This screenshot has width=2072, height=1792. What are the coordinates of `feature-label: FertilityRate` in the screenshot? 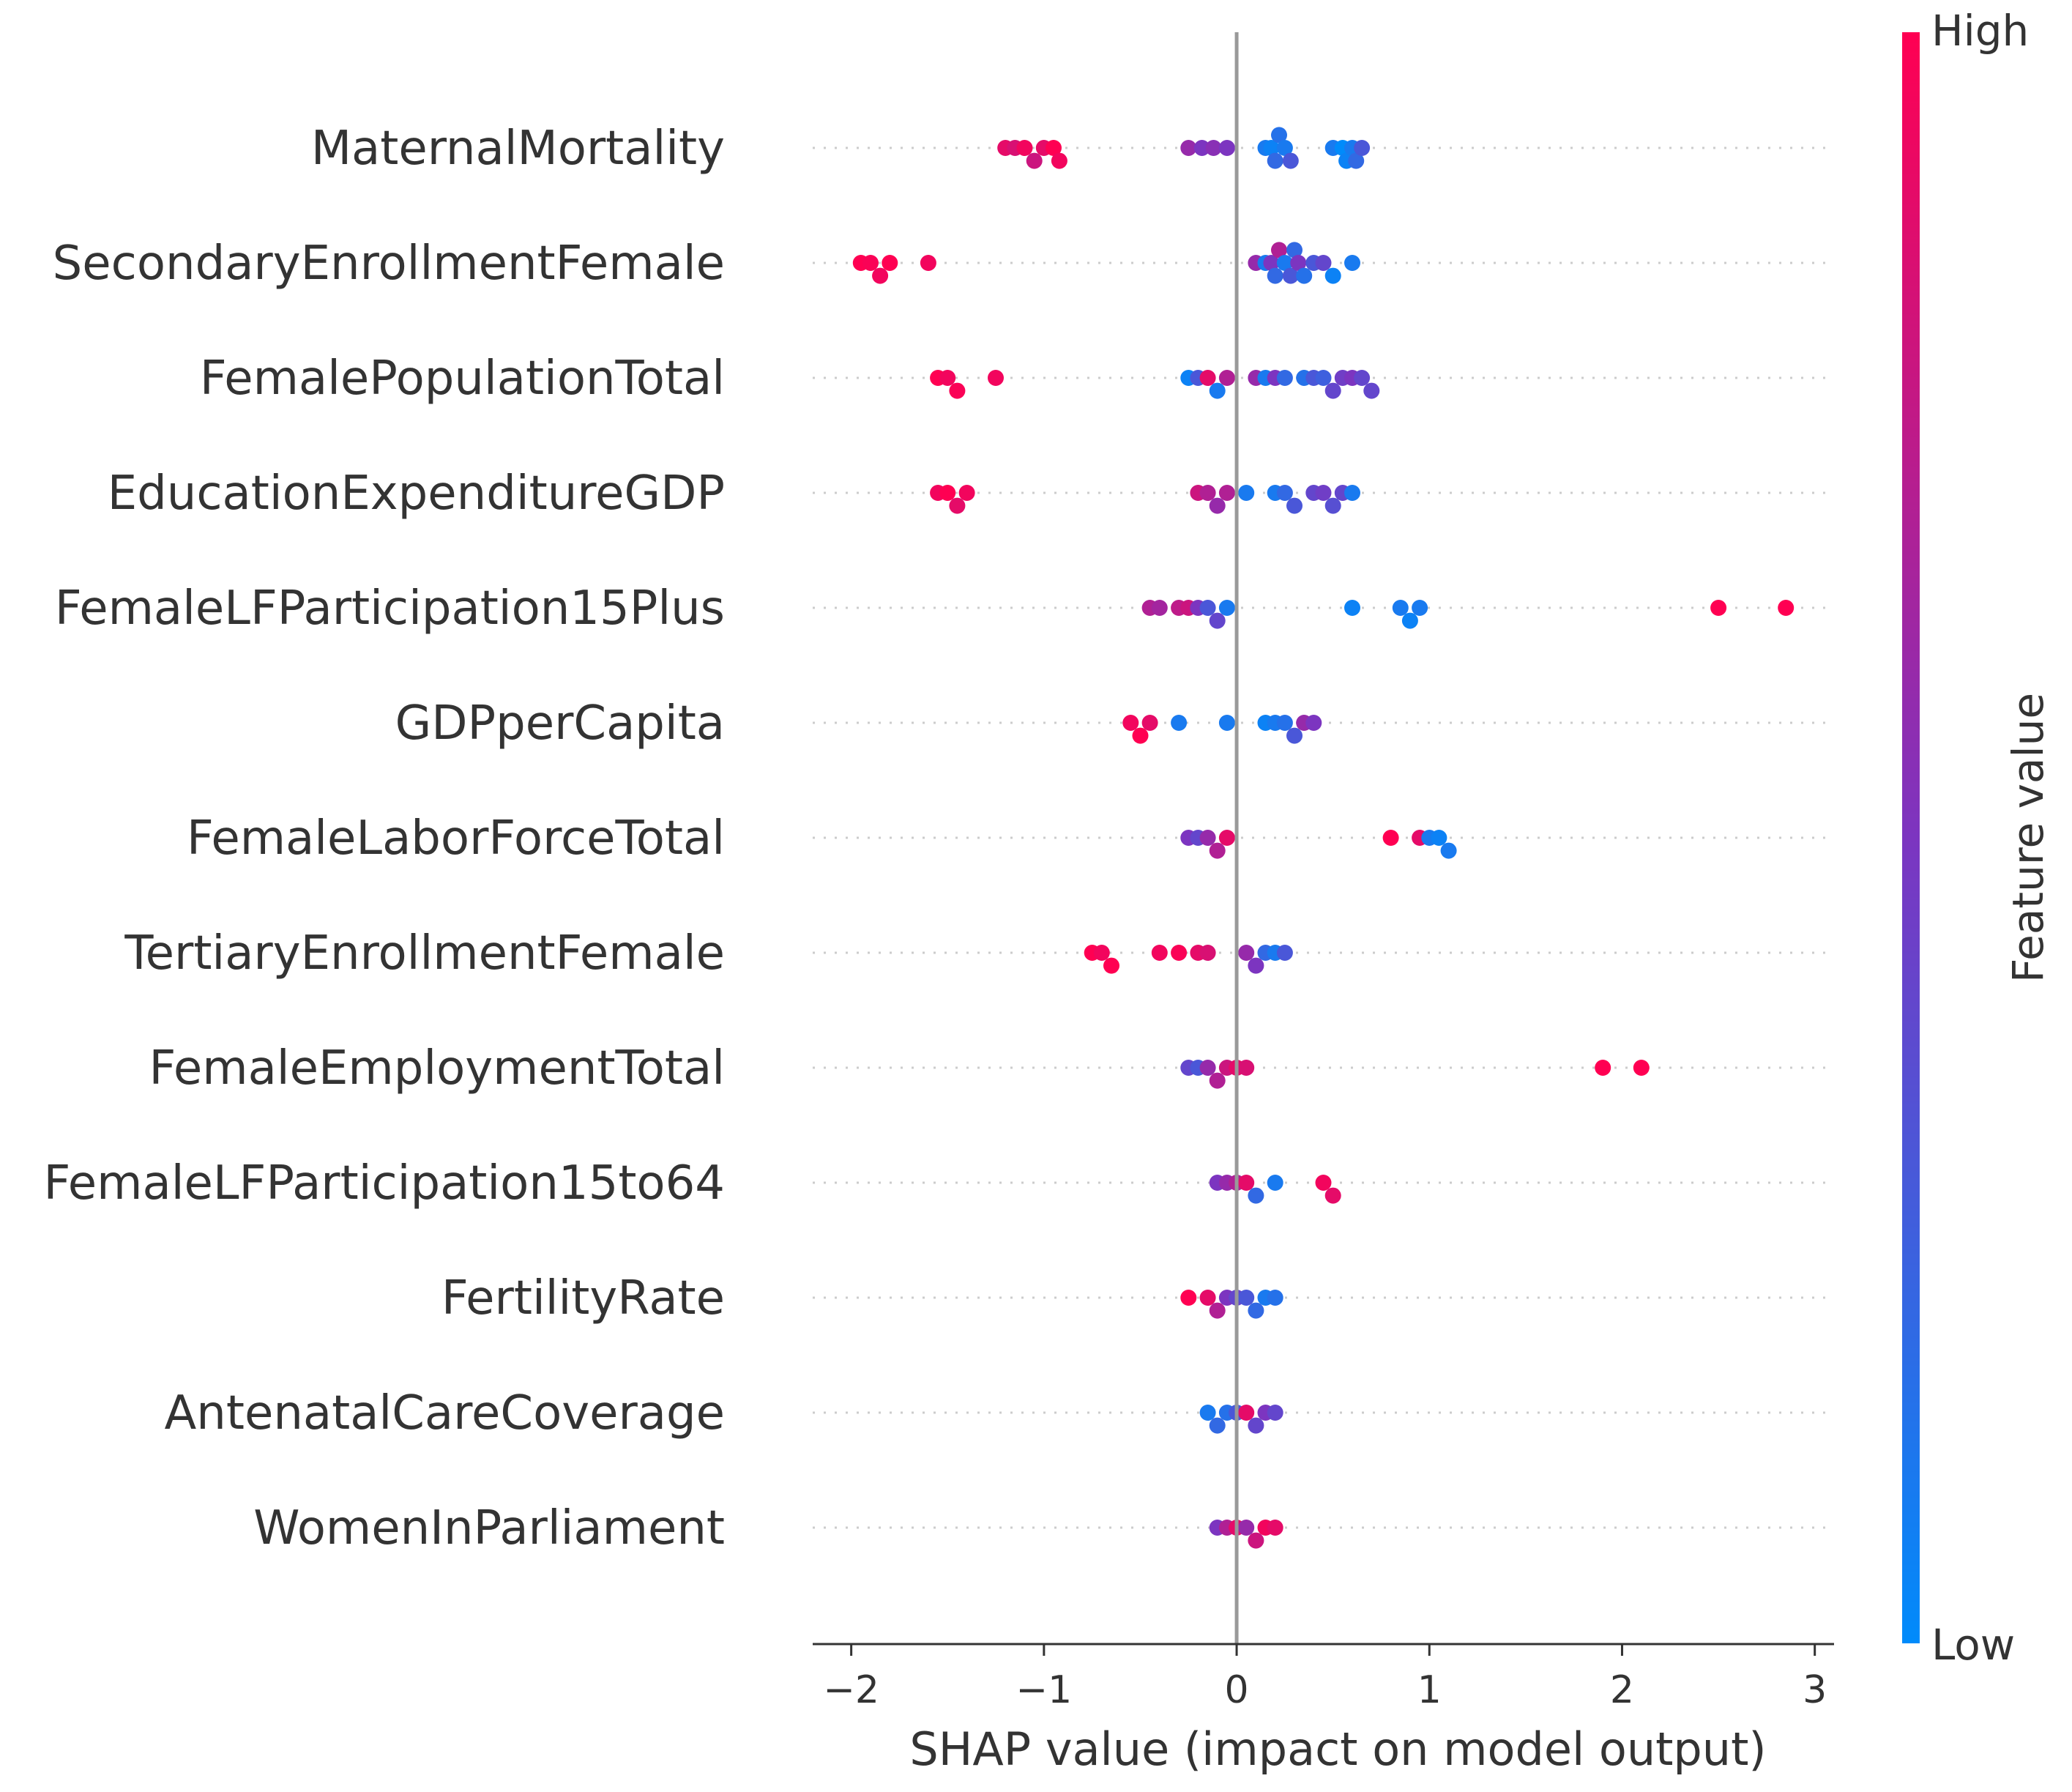 It's located at (583, 1298).